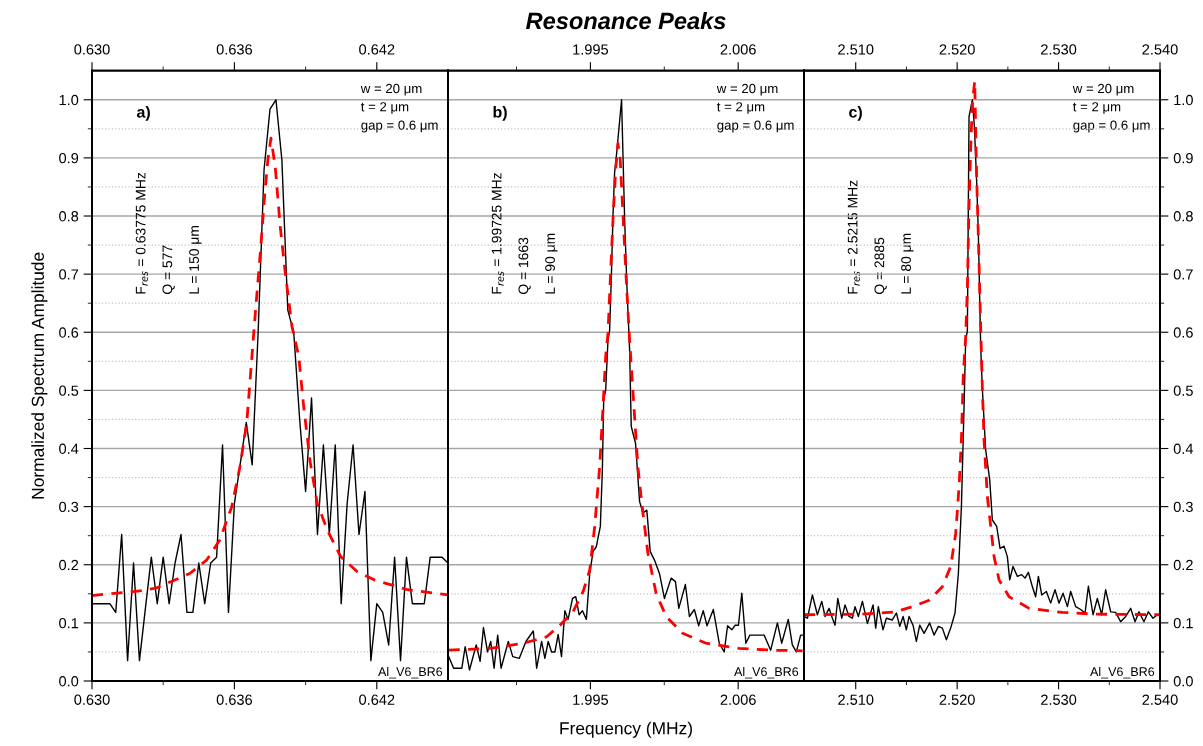 This screenshot has height=746, width=1203. I want to click on annotation: b), so click(500, 113).